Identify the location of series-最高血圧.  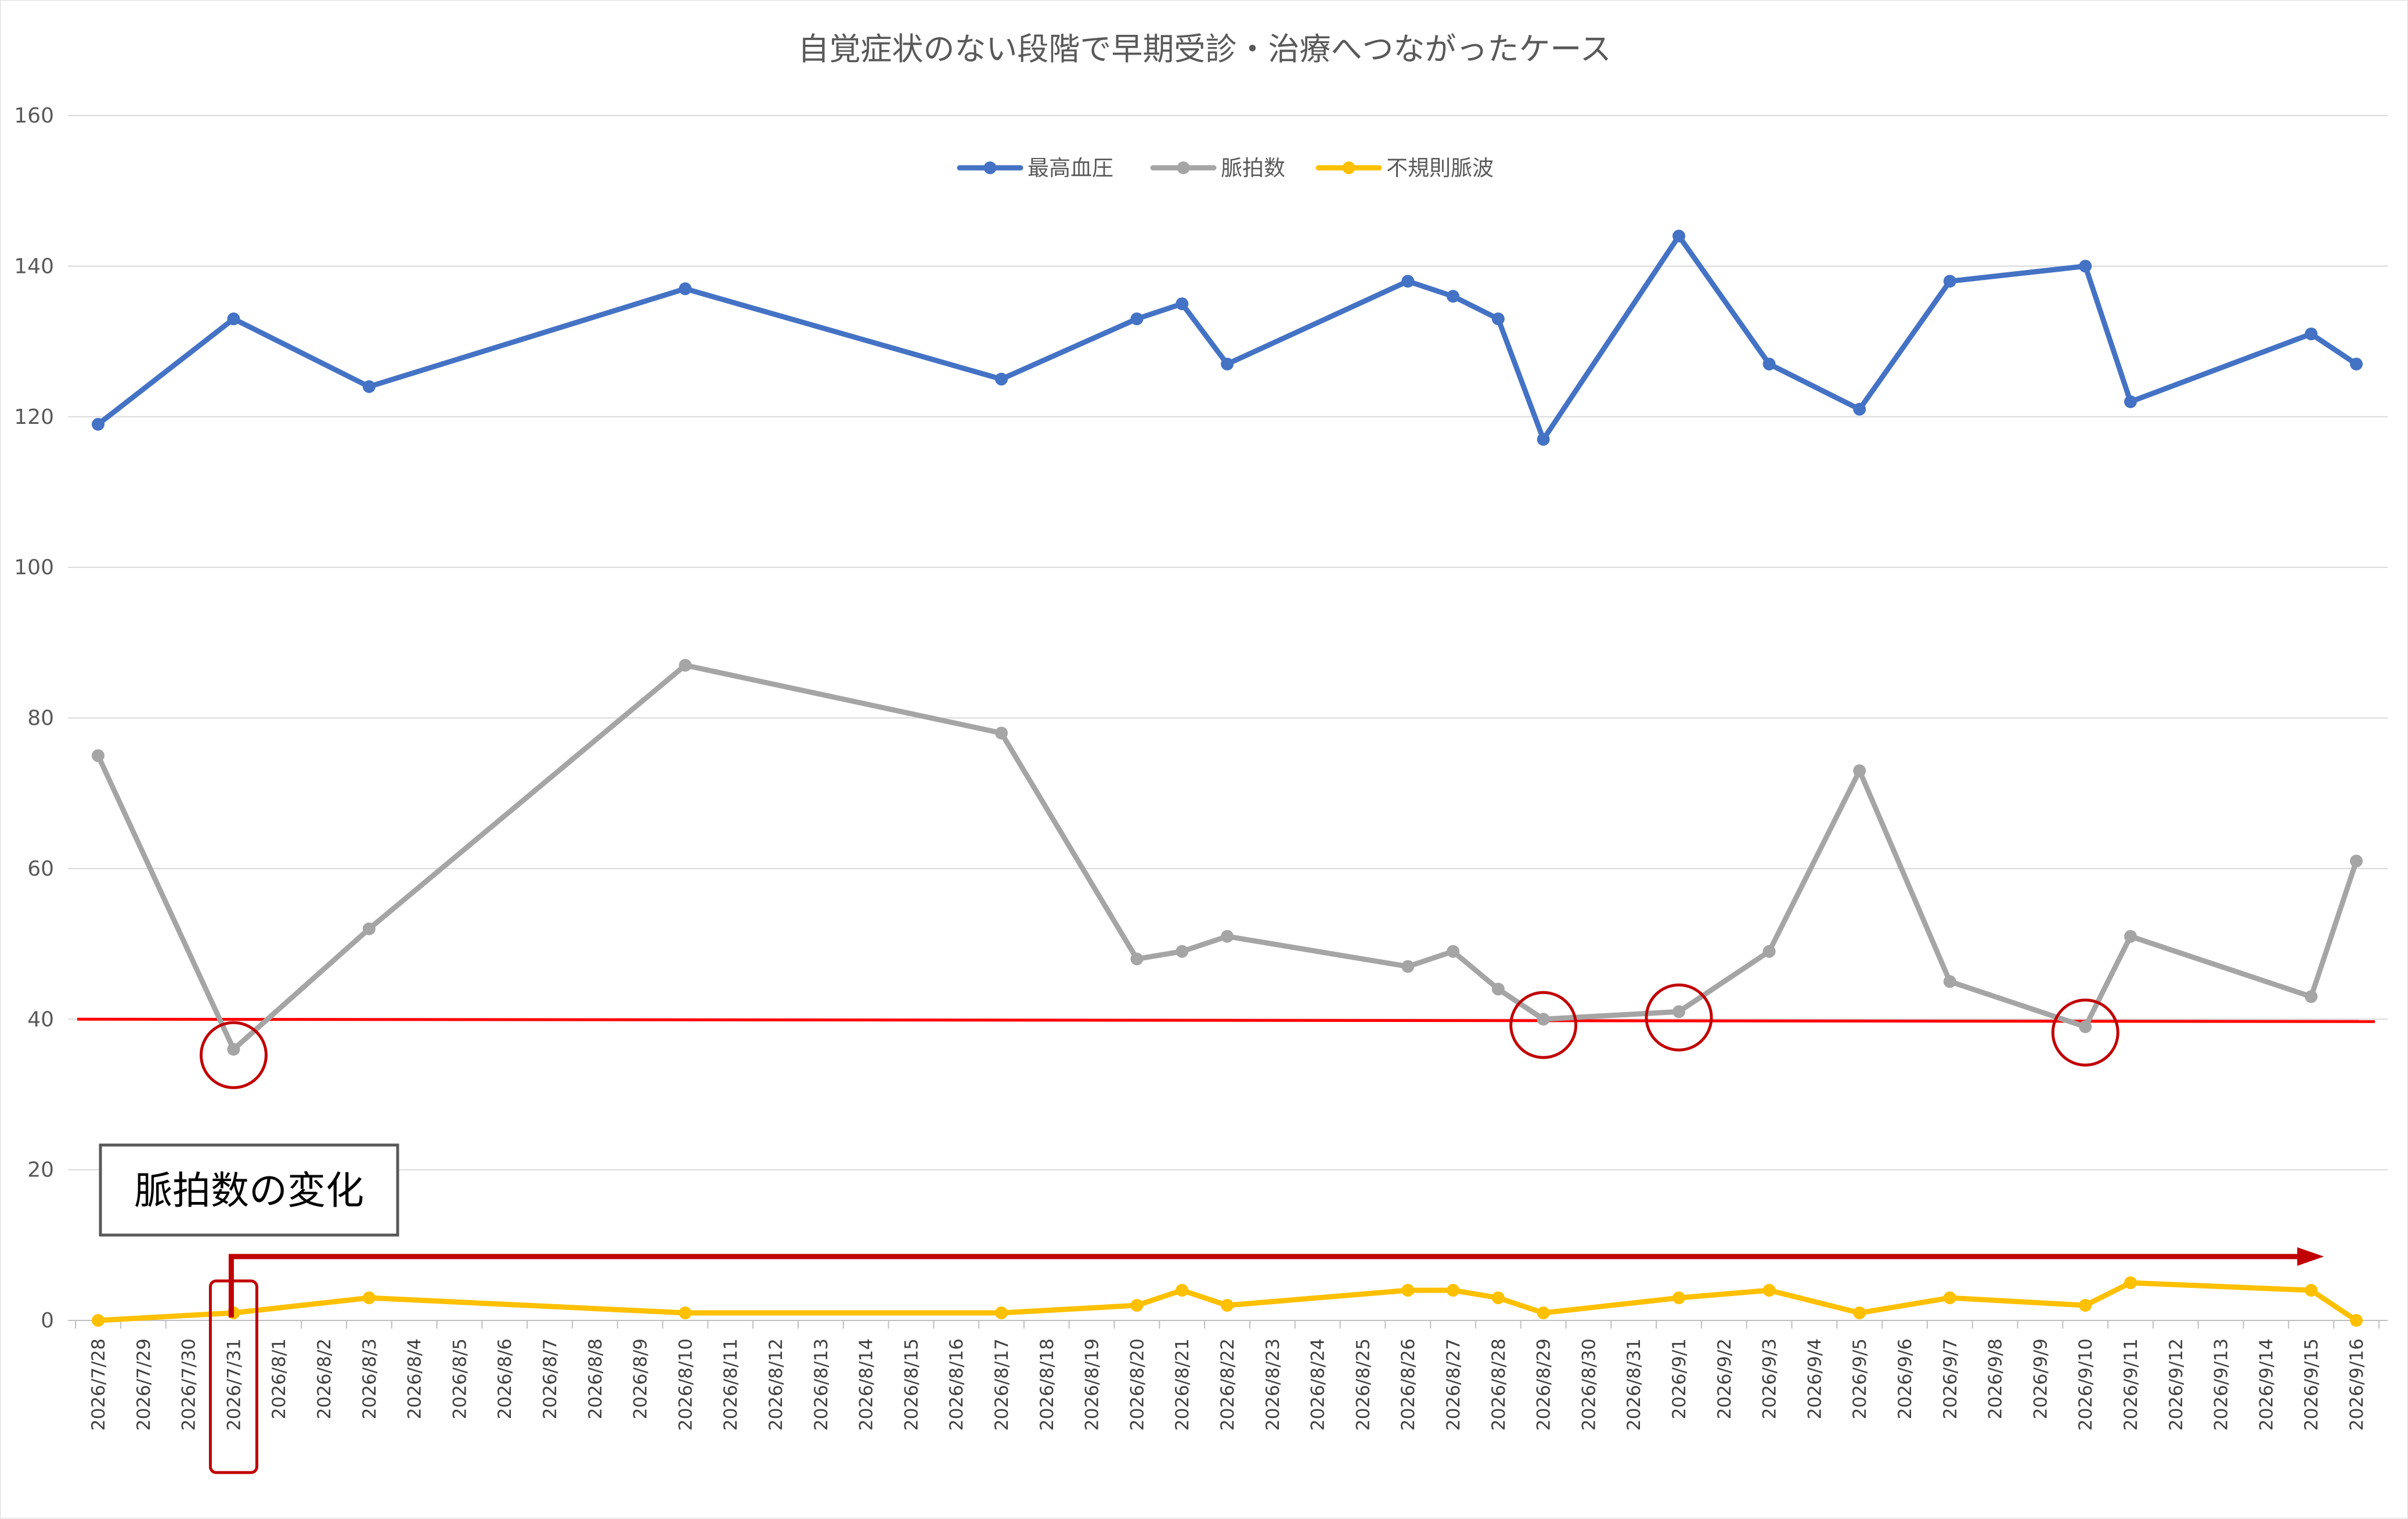
(1227, 337).